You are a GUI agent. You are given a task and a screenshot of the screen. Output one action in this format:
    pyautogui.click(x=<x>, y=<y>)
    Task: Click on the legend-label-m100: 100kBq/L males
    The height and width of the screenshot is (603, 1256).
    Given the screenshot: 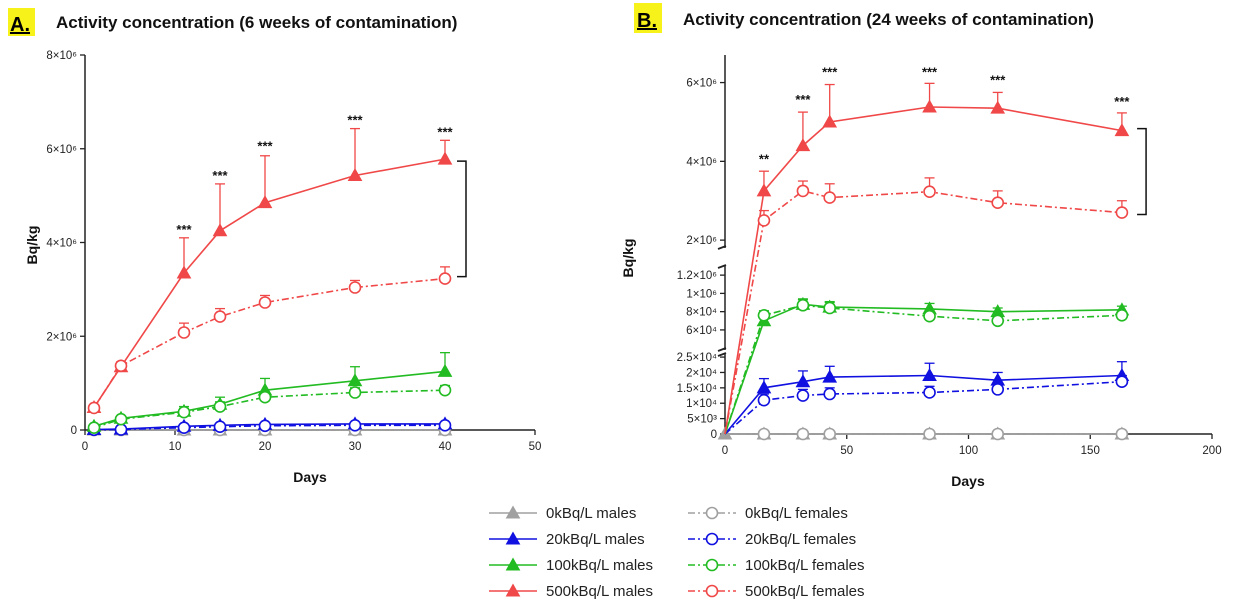 What is the action you would take?
    pyautogui.click(x=599, y=565)
    